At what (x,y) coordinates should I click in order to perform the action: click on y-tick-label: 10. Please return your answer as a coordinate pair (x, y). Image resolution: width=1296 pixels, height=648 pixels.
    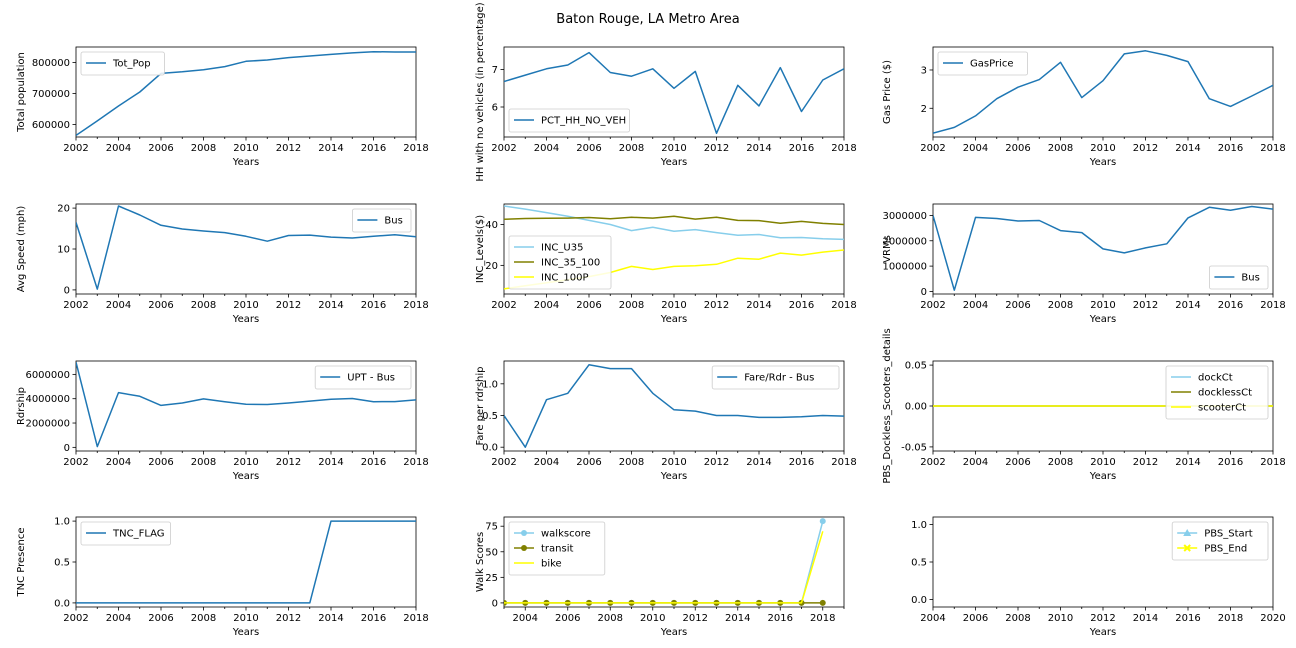
    Looking at the image, I should click on (63, 250).